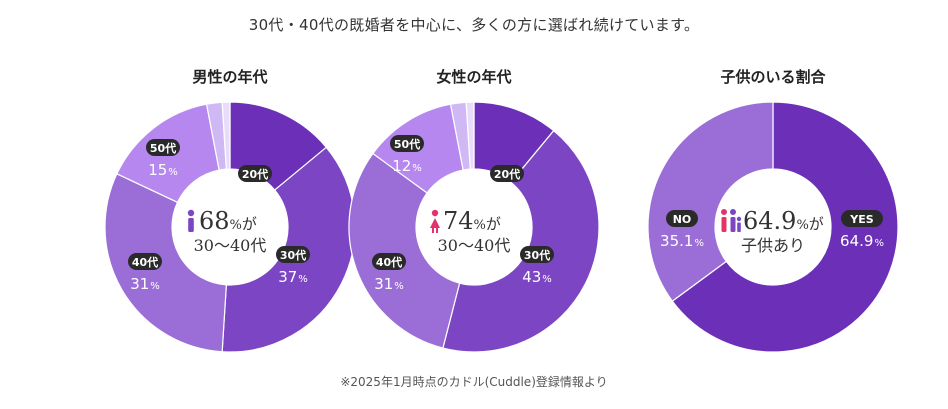 The width and height of the screenshot is (948, 409). What do you see at coordinates (474, 382) in the screenshot?
I see `footnote: ※2025年1月時点のカドル(Cuddle)登録情報より` at bounding box center [474, 382].